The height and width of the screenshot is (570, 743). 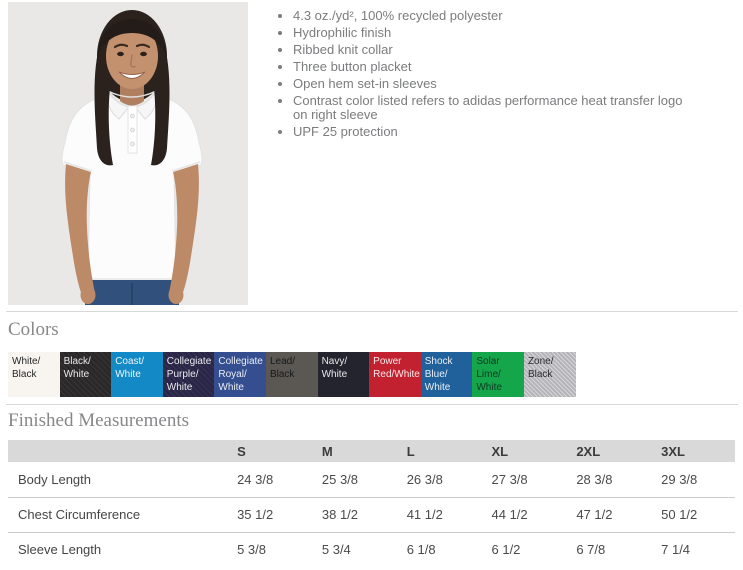 I want to click on size-column-header-3xl: 3XL, so click(x=692, y=451).